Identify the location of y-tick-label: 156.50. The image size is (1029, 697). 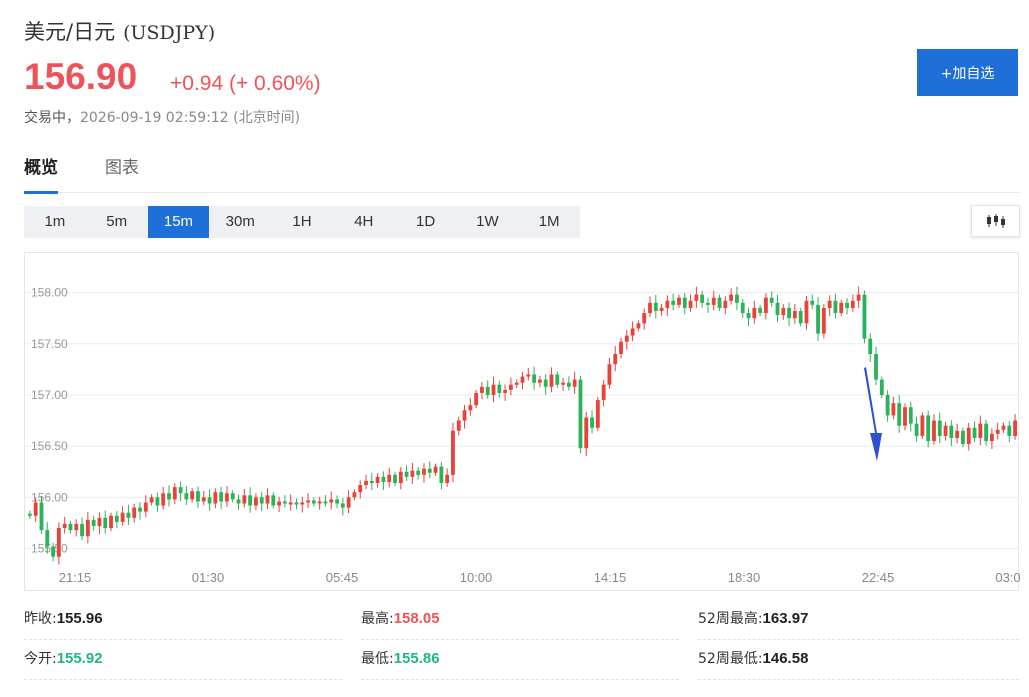
(49, 446).